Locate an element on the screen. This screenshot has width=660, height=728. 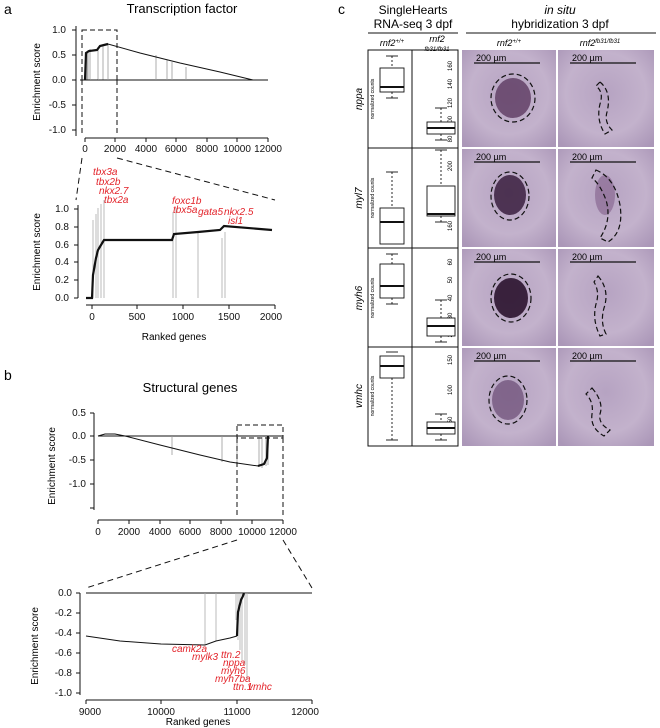
tick-label: 80 is located at coordinates (451, 138).